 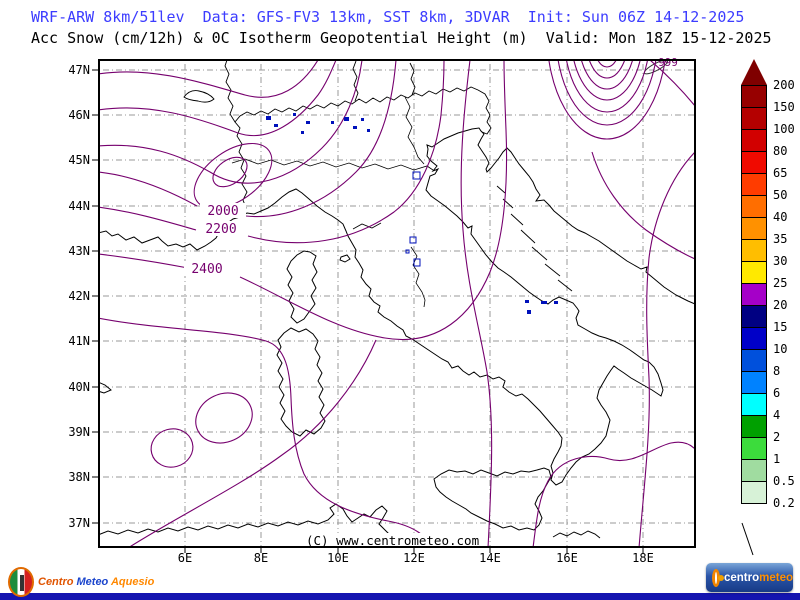 What do you see at coordinates (534, 238) in the screenshot?
I see `croatian-islands` at bounding box center [534, 238].